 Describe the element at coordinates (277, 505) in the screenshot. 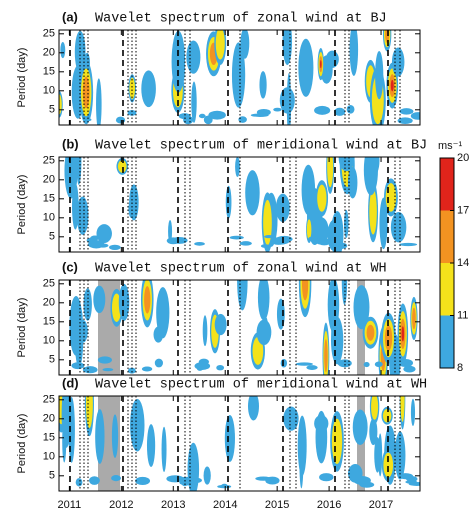

I see `x-tick-label: 2015` at that location.